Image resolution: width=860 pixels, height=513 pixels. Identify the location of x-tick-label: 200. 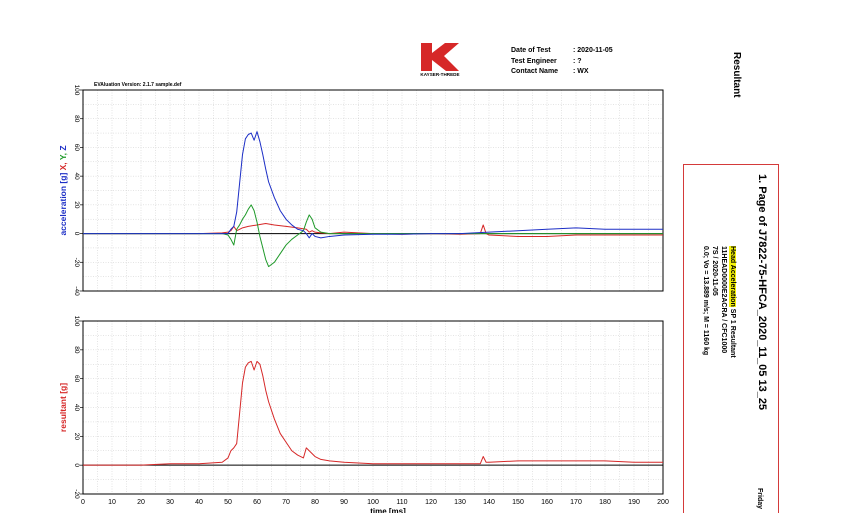
(663, 502).